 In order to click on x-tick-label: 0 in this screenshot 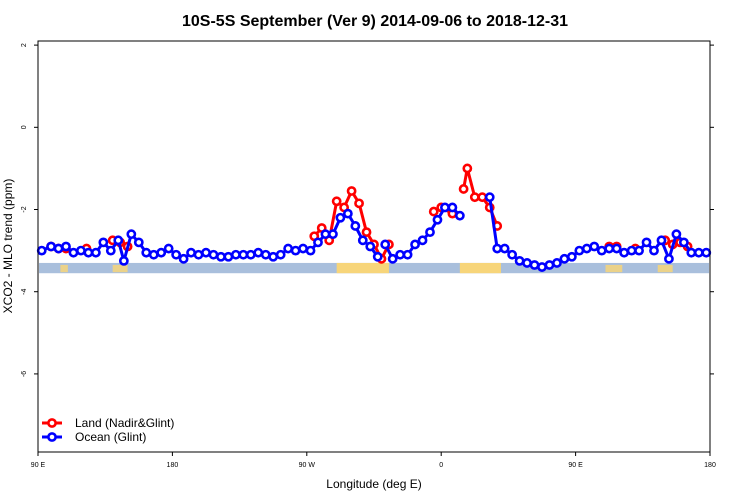, I will do `click(441, 465)`.